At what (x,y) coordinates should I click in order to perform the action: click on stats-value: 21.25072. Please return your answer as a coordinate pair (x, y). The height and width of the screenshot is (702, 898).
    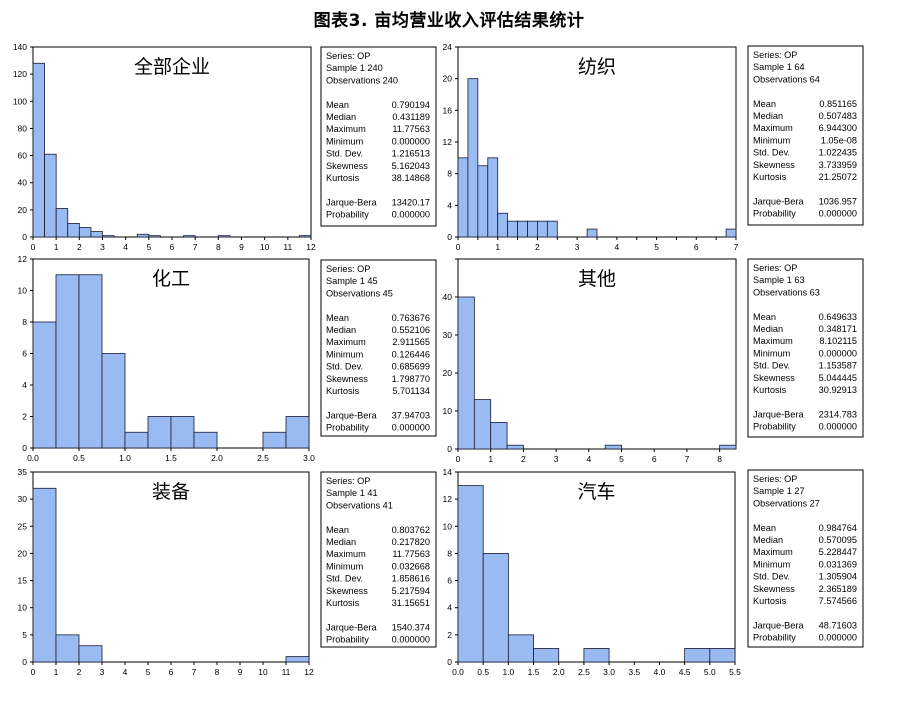
    Looking at the image, I should click on (838, 177).